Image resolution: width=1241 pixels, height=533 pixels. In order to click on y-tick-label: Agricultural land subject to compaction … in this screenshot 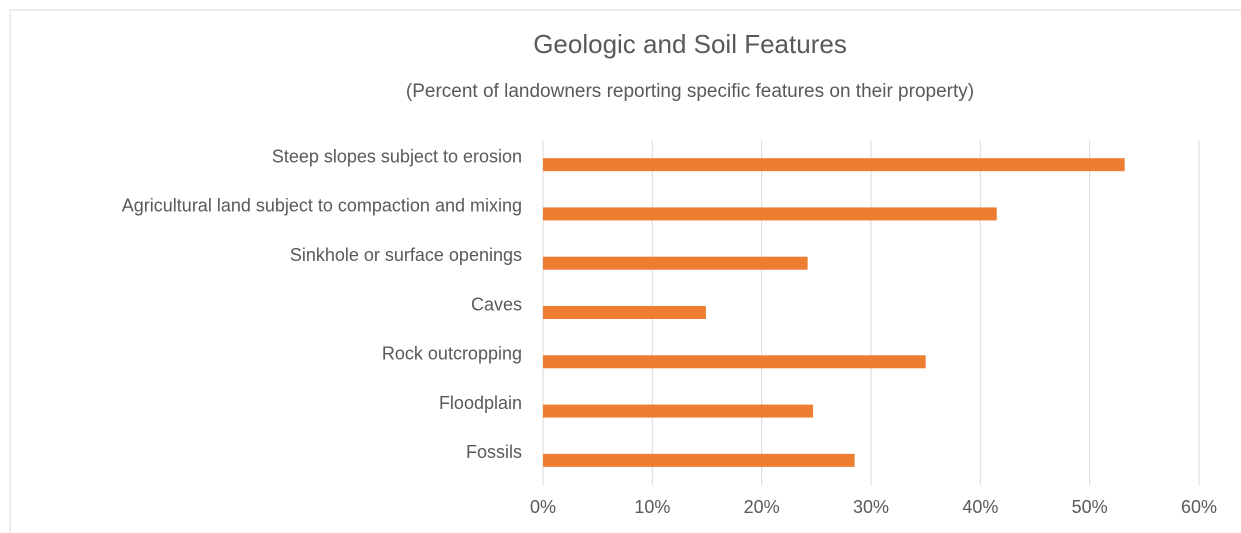, I will do `click(322, 206)`.